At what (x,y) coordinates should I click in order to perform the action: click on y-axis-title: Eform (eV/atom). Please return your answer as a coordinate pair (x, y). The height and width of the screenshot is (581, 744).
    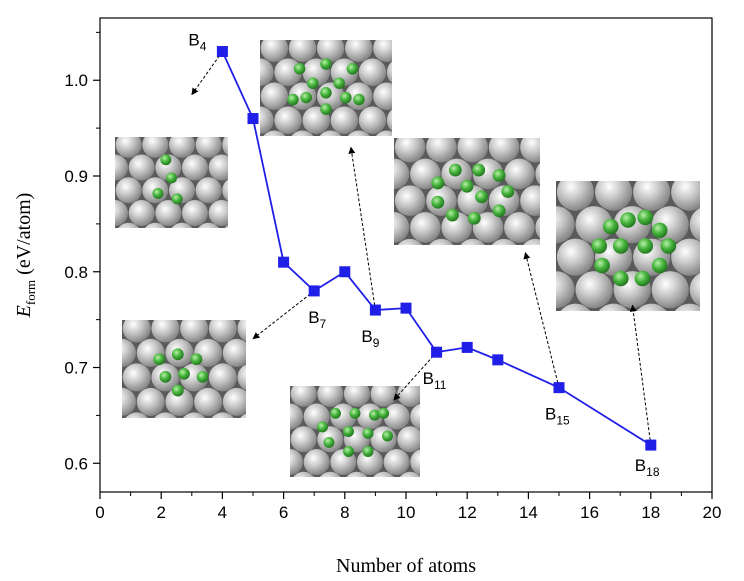
    Looking at the image, I should click on (25, 256).